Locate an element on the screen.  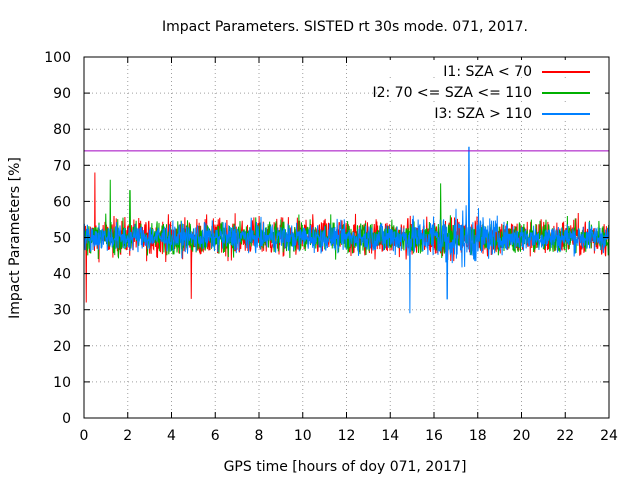
y-tick-label: 40 is located at coordinates (62, 275).